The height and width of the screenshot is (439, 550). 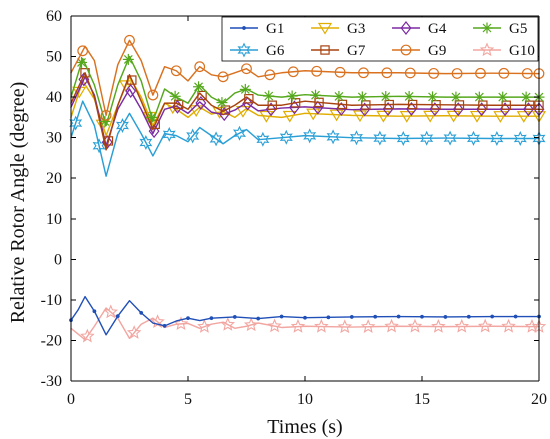 I want to click on y-tick-label: 60, so click(x=54, y=16).